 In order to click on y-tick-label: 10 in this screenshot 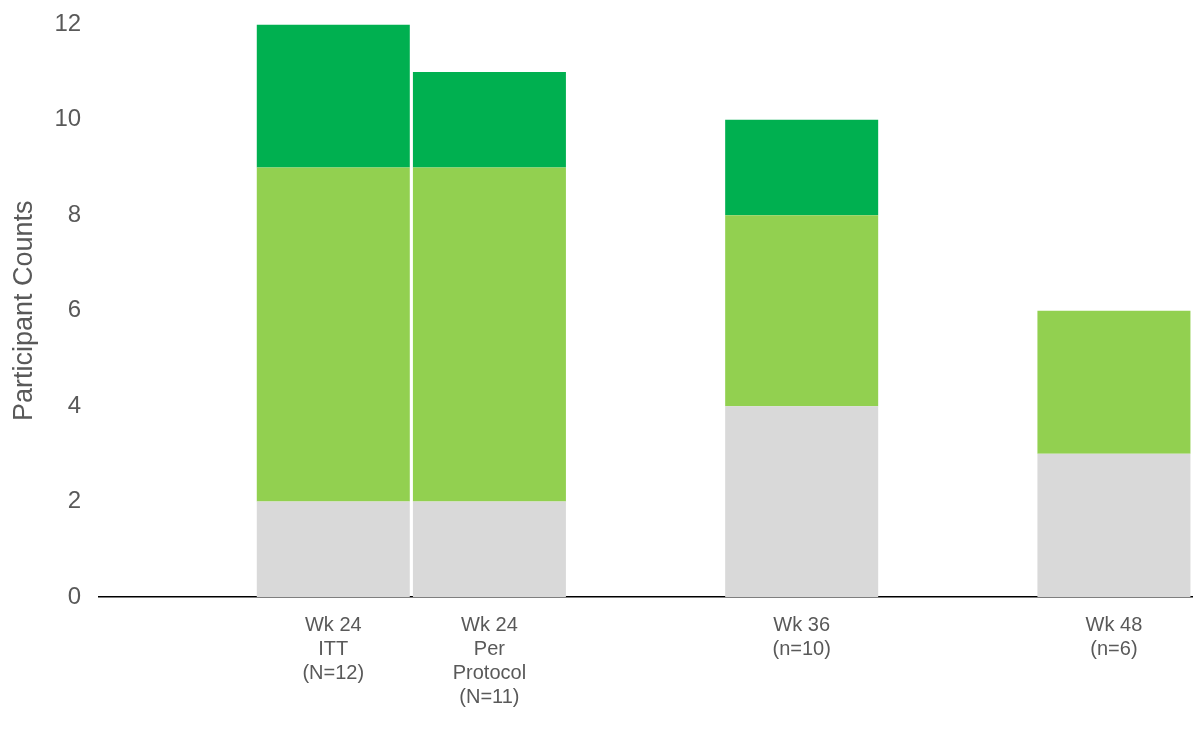, I will do `click(68, 118)`.